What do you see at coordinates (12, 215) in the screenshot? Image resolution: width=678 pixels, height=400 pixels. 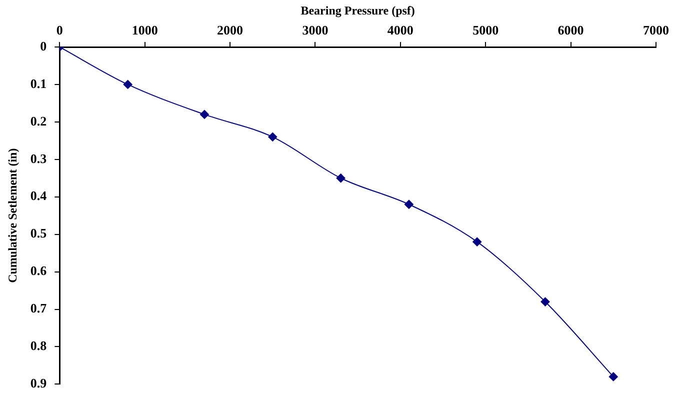 I see `y-axis-title: Cumulative Setlement (in)` at bounding box center [12, 215].